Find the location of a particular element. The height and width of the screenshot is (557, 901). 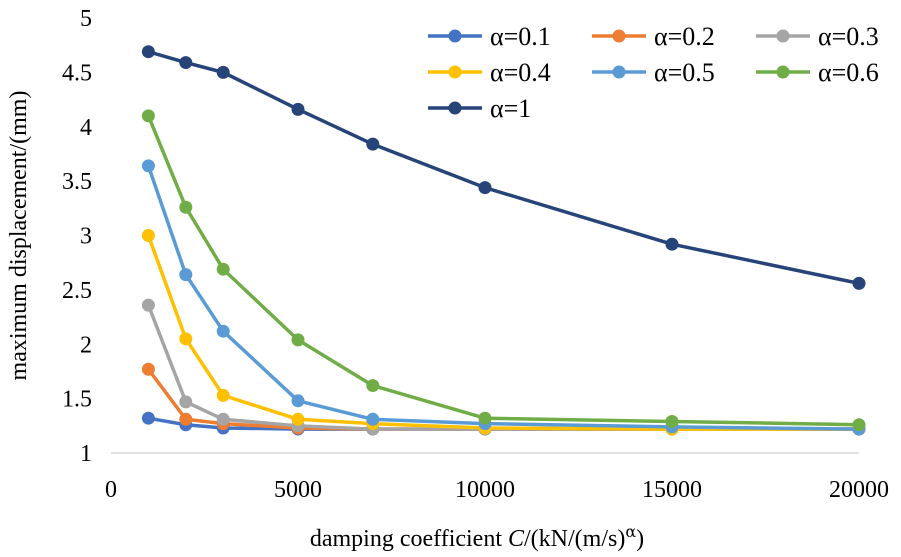

x-axis-title: damping coefficient C/(kN/(m/s)α) is located at coordinates (477, 537).